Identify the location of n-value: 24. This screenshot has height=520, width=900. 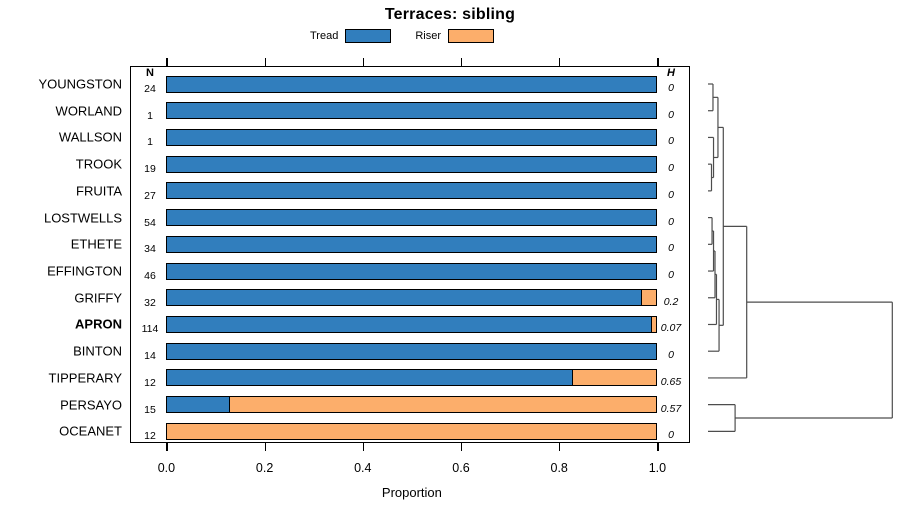
(150, 89).